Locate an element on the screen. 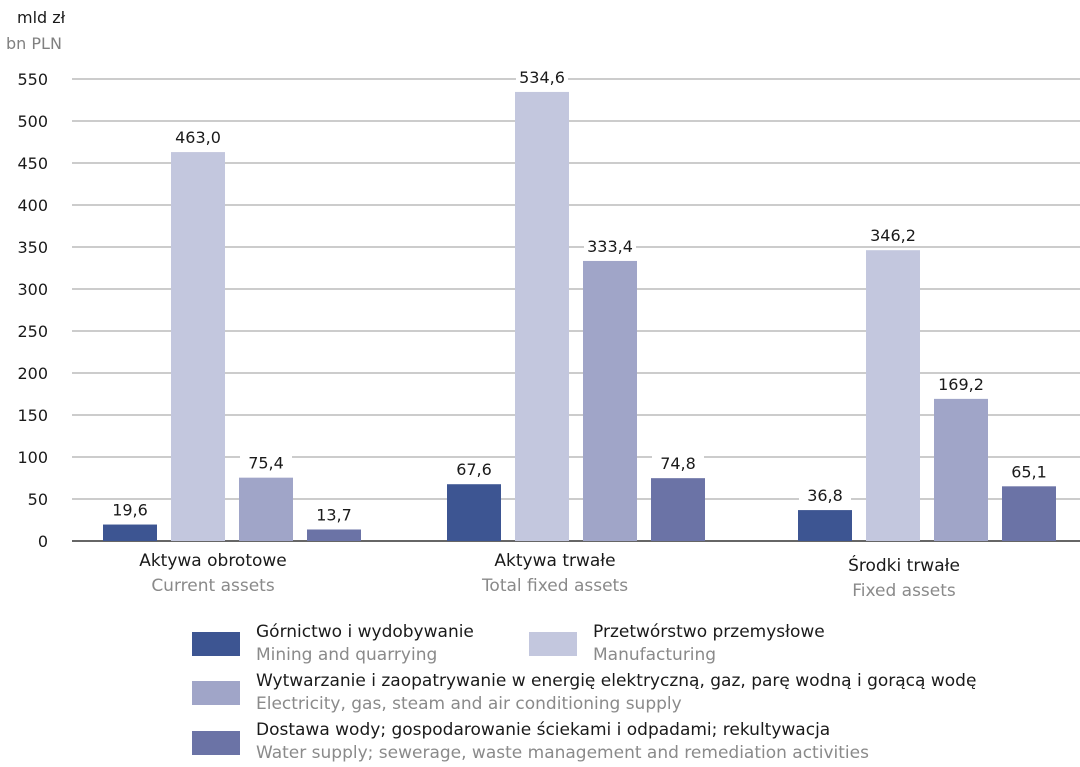  data-label-manufacturing-2: 346,2 is located at coordinates (893, 235).